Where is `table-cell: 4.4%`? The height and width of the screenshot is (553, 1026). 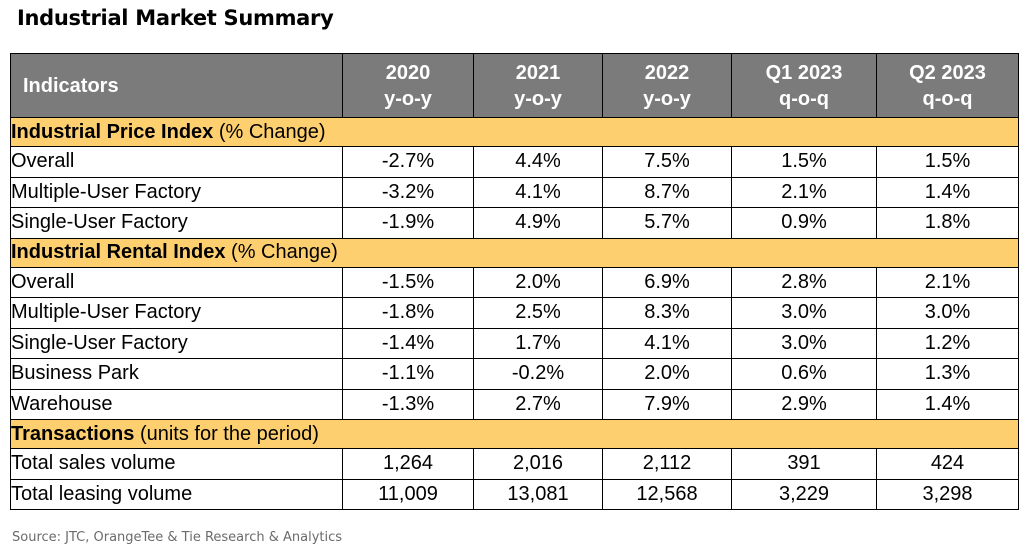 table-cell: 4.4% is located at coordinates (538, 162).